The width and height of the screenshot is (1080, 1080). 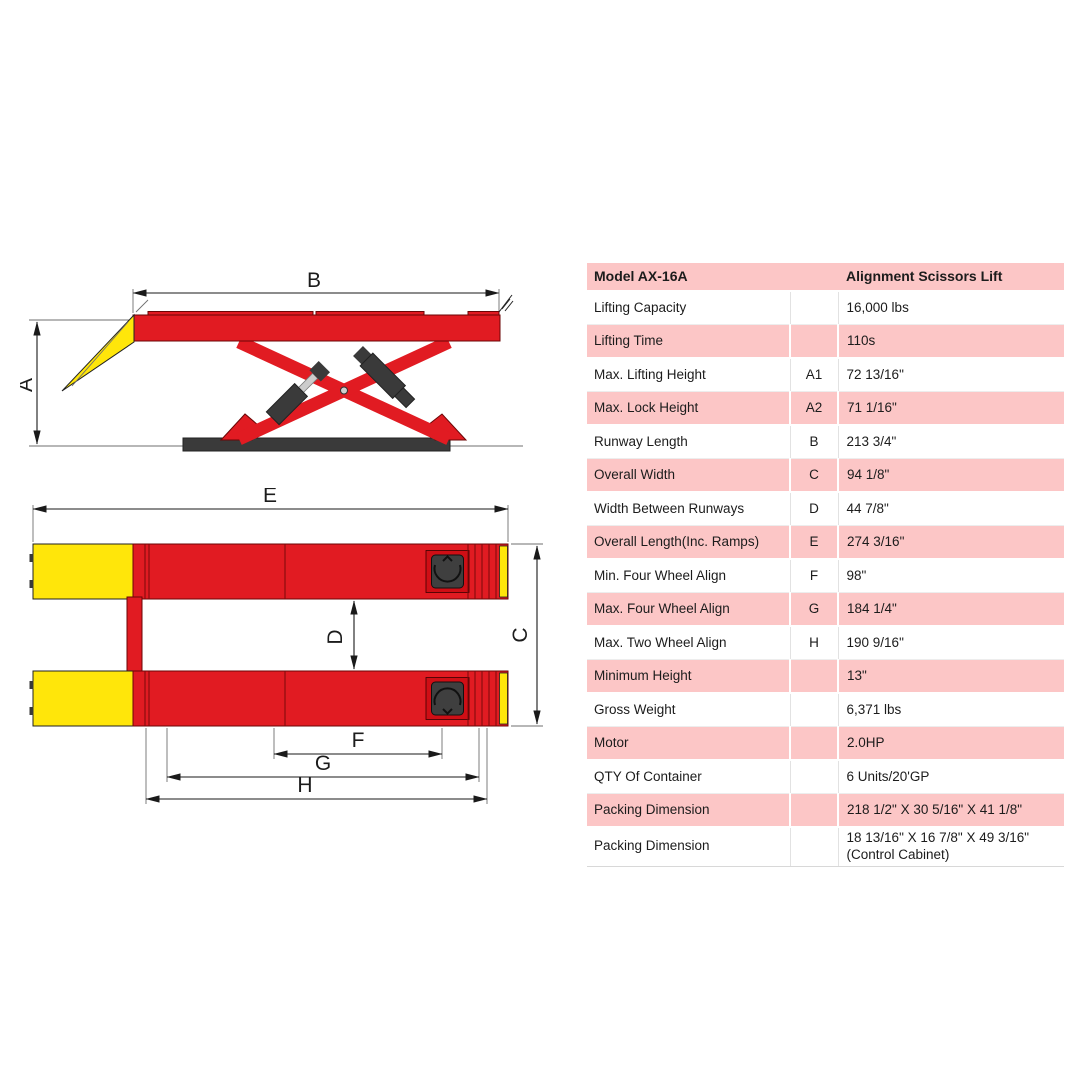 I want to click on runway-top, so click(x=269, y=571).